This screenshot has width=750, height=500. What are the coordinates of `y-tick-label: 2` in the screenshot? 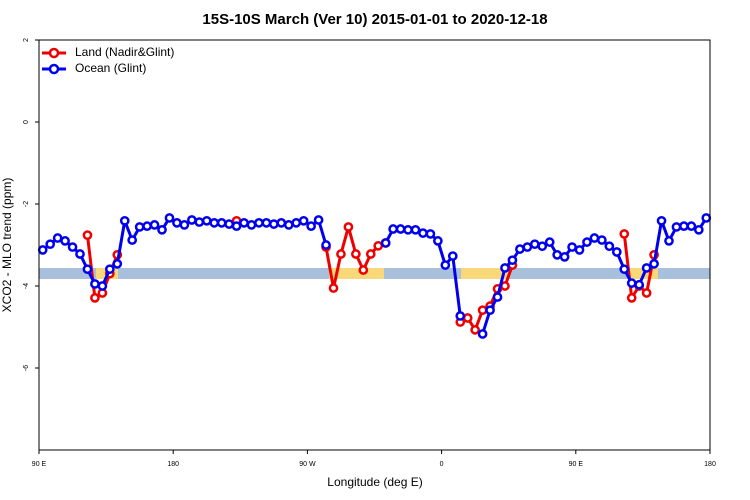 It's located at (26, 40).